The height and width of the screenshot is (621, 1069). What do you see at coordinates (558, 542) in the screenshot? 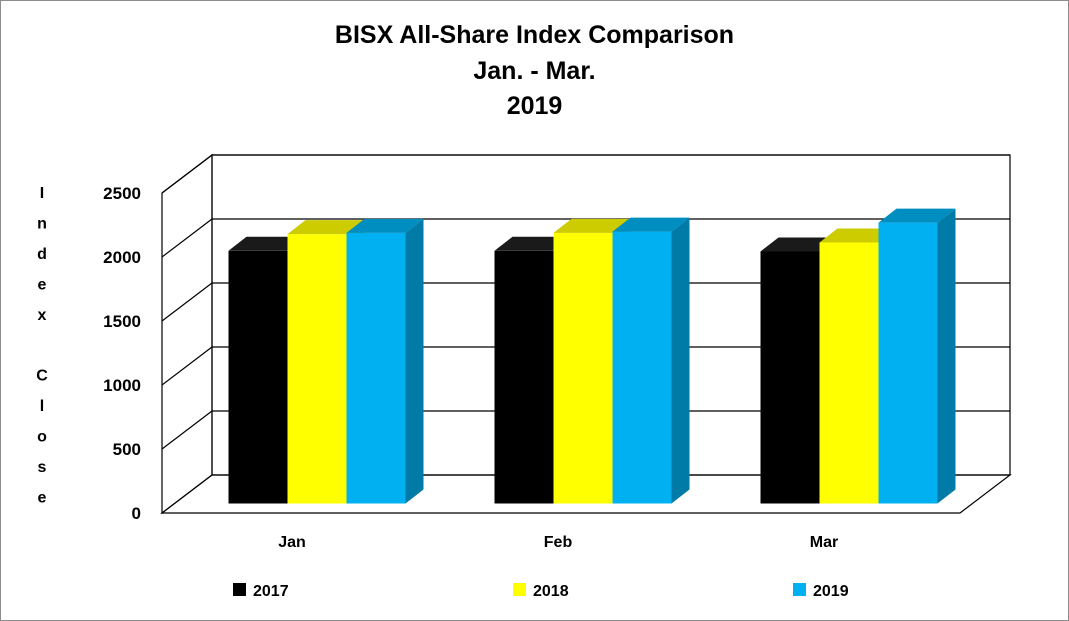
I see `x-tick-label: Feb` at bounding box center [558, 542].